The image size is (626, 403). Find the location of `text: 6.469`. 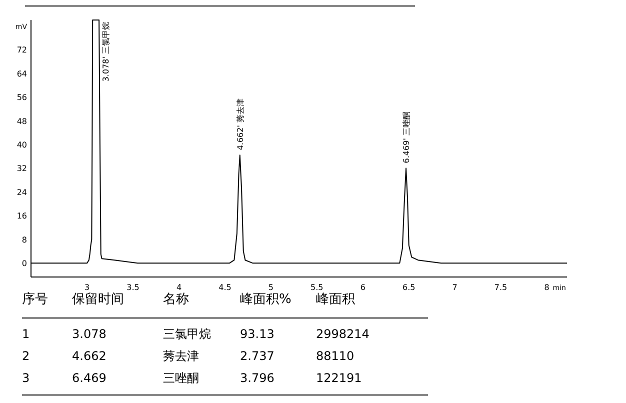

text: 6.469 is located at coordinates (89, 378).